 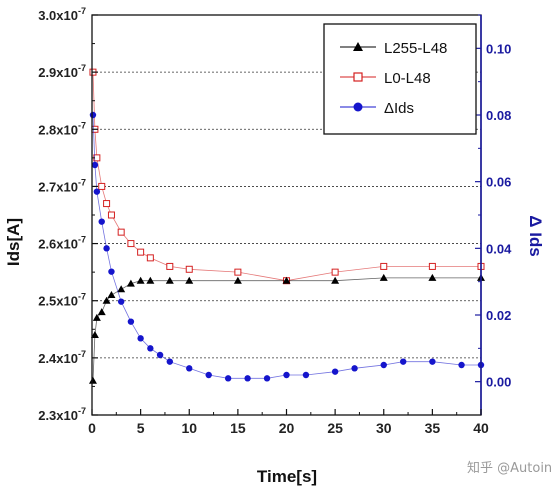 I want to click on legend-marker-triangle, so click(x=358, y=46).